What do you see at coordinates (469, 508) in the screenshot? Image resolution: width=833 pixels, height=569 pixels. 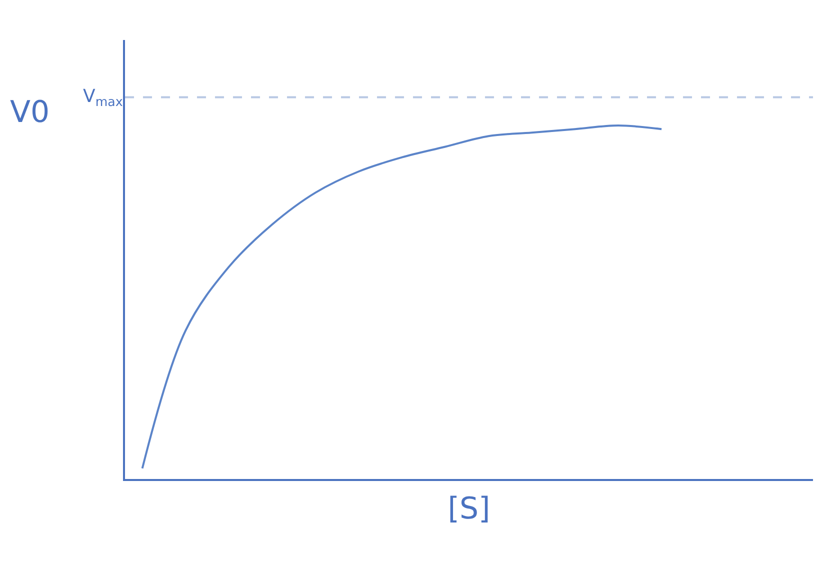 I see `x-axis-title: [S]` at bounding box center [469, 508].